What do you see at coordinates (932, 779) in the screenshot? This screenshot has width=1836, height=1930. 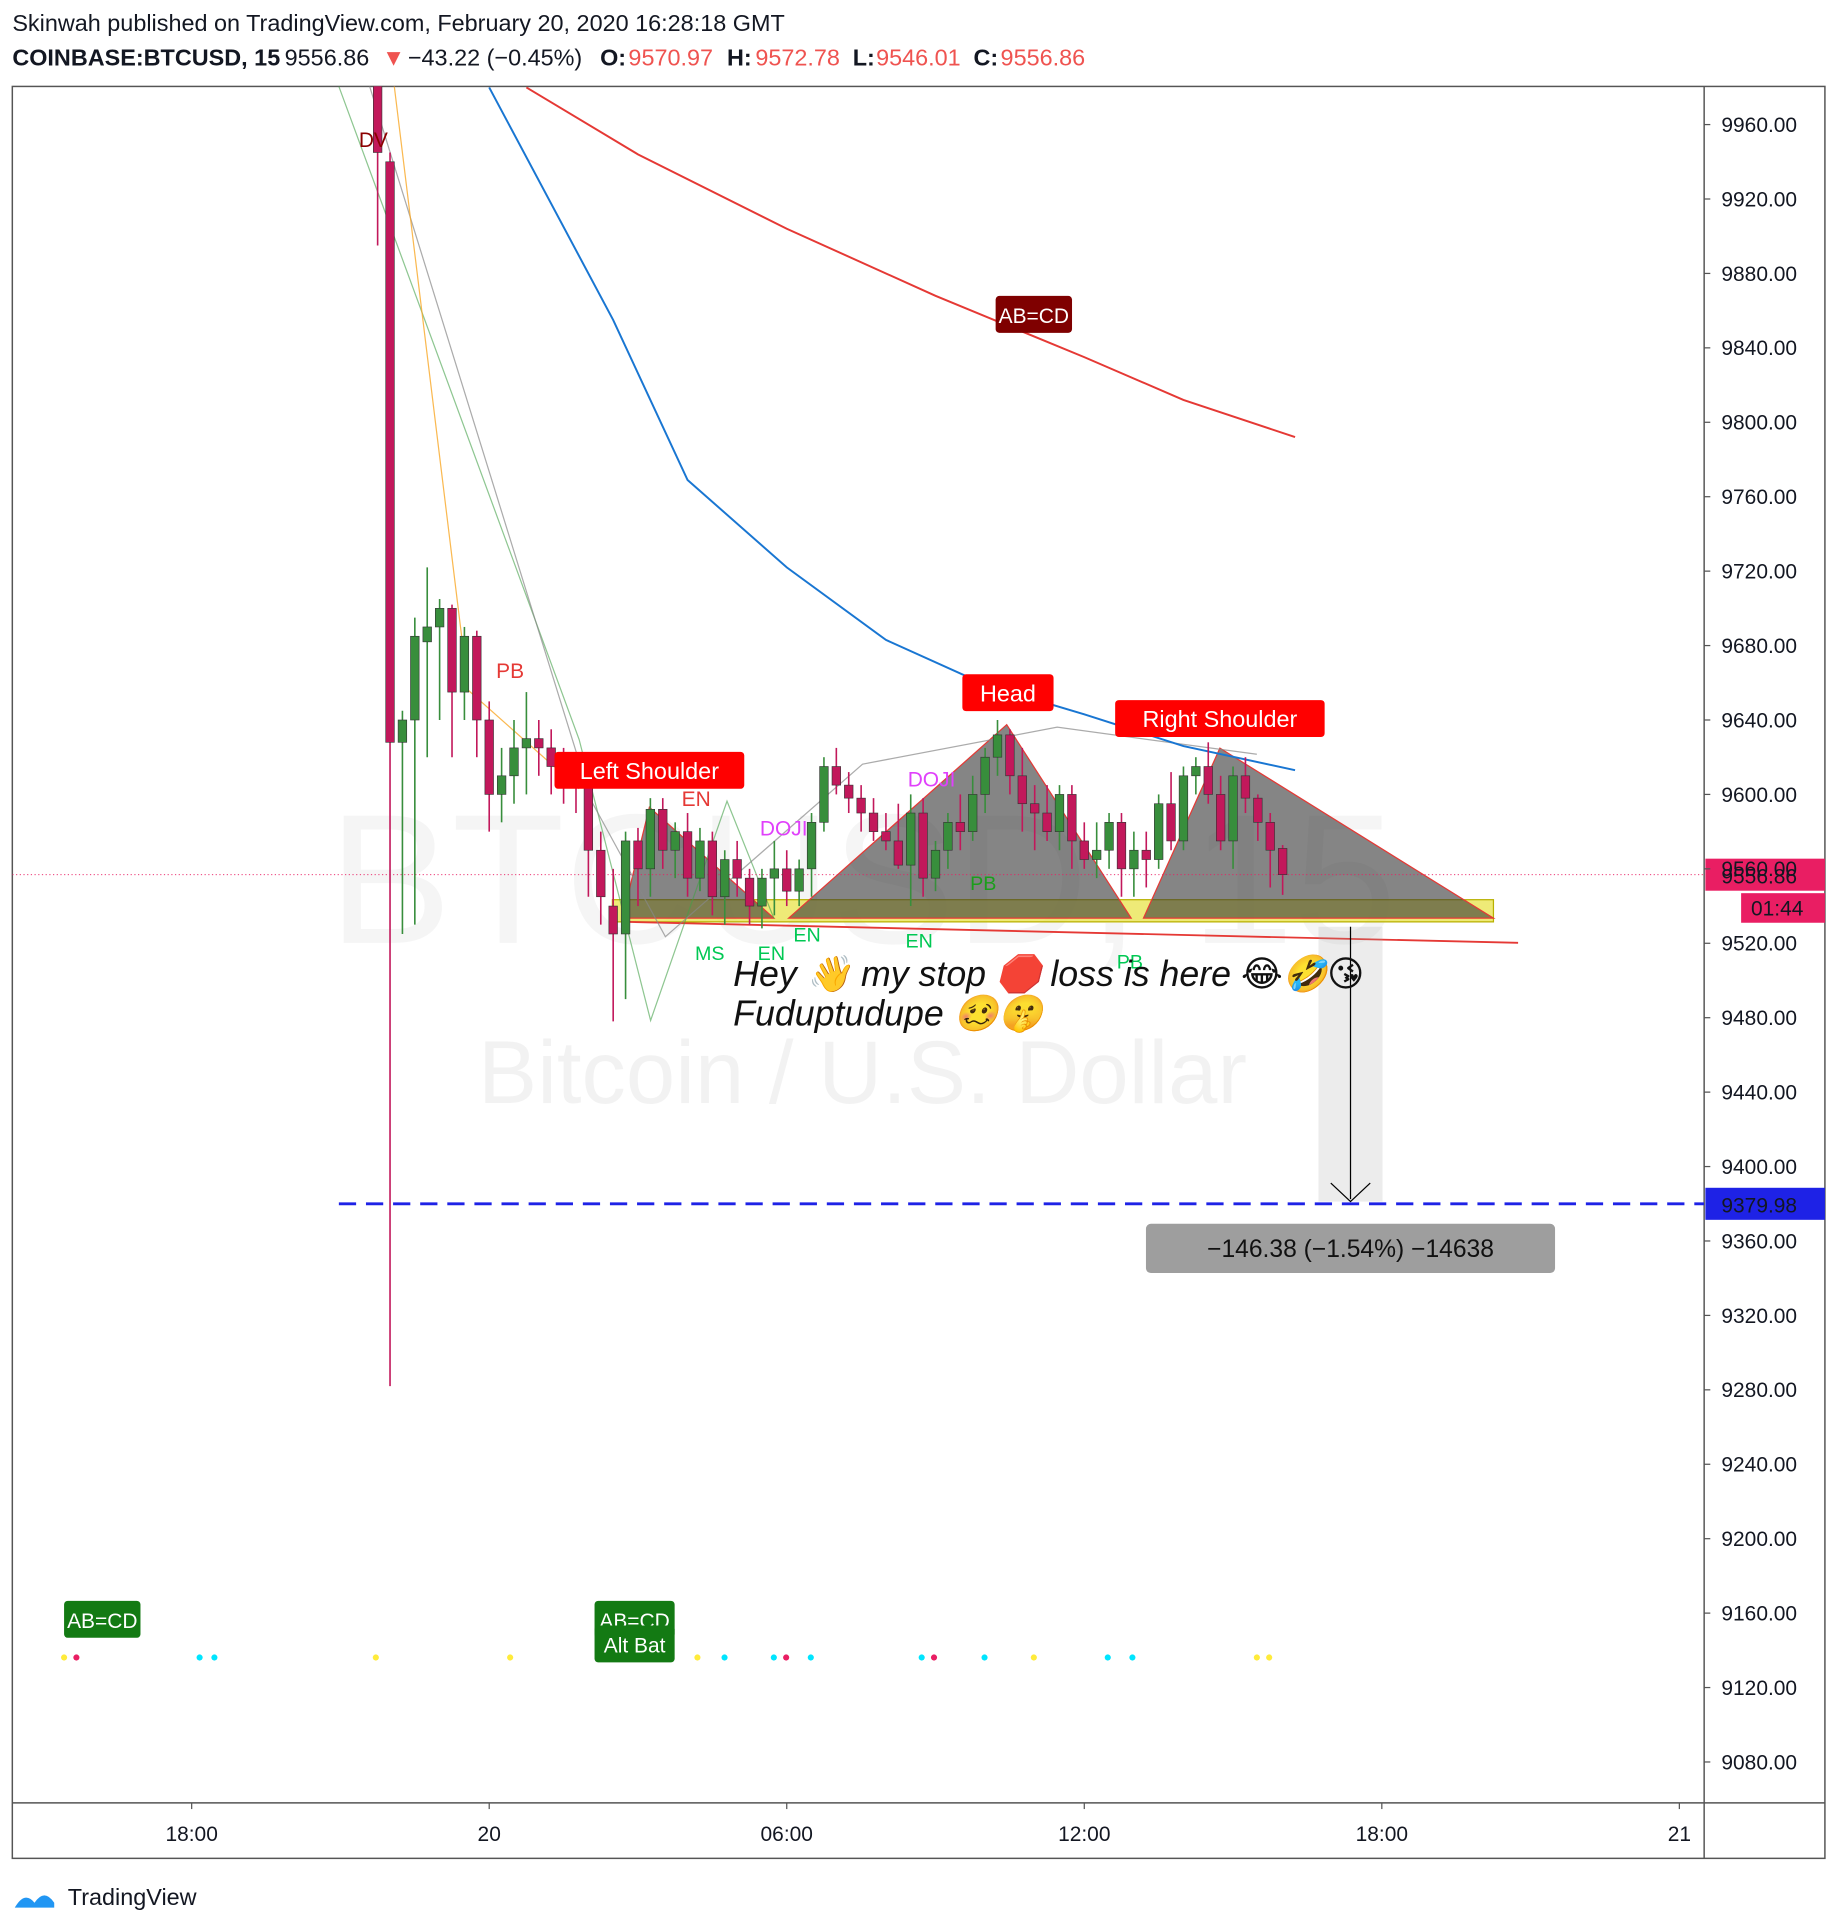 I see `annotation: DOJI` at bounding box center [932, 779].